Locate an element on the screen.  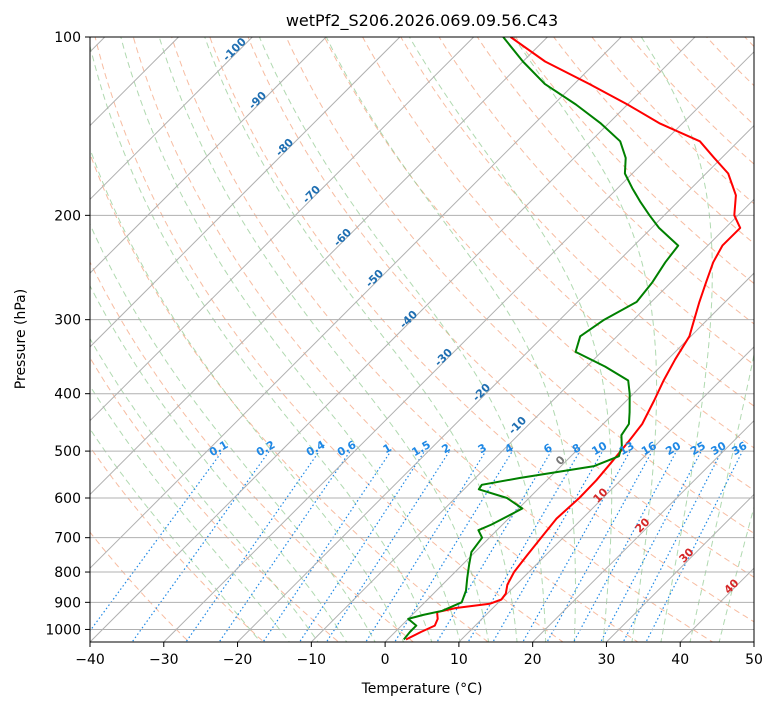
y-tick-label: 300 is located at coordinates (67, 321).